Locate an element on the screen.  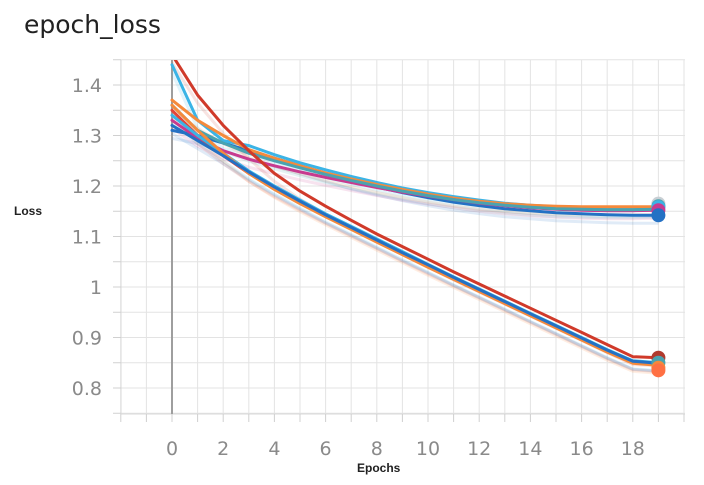
y-tick-label: 1 is located at coordinates (96, 288).